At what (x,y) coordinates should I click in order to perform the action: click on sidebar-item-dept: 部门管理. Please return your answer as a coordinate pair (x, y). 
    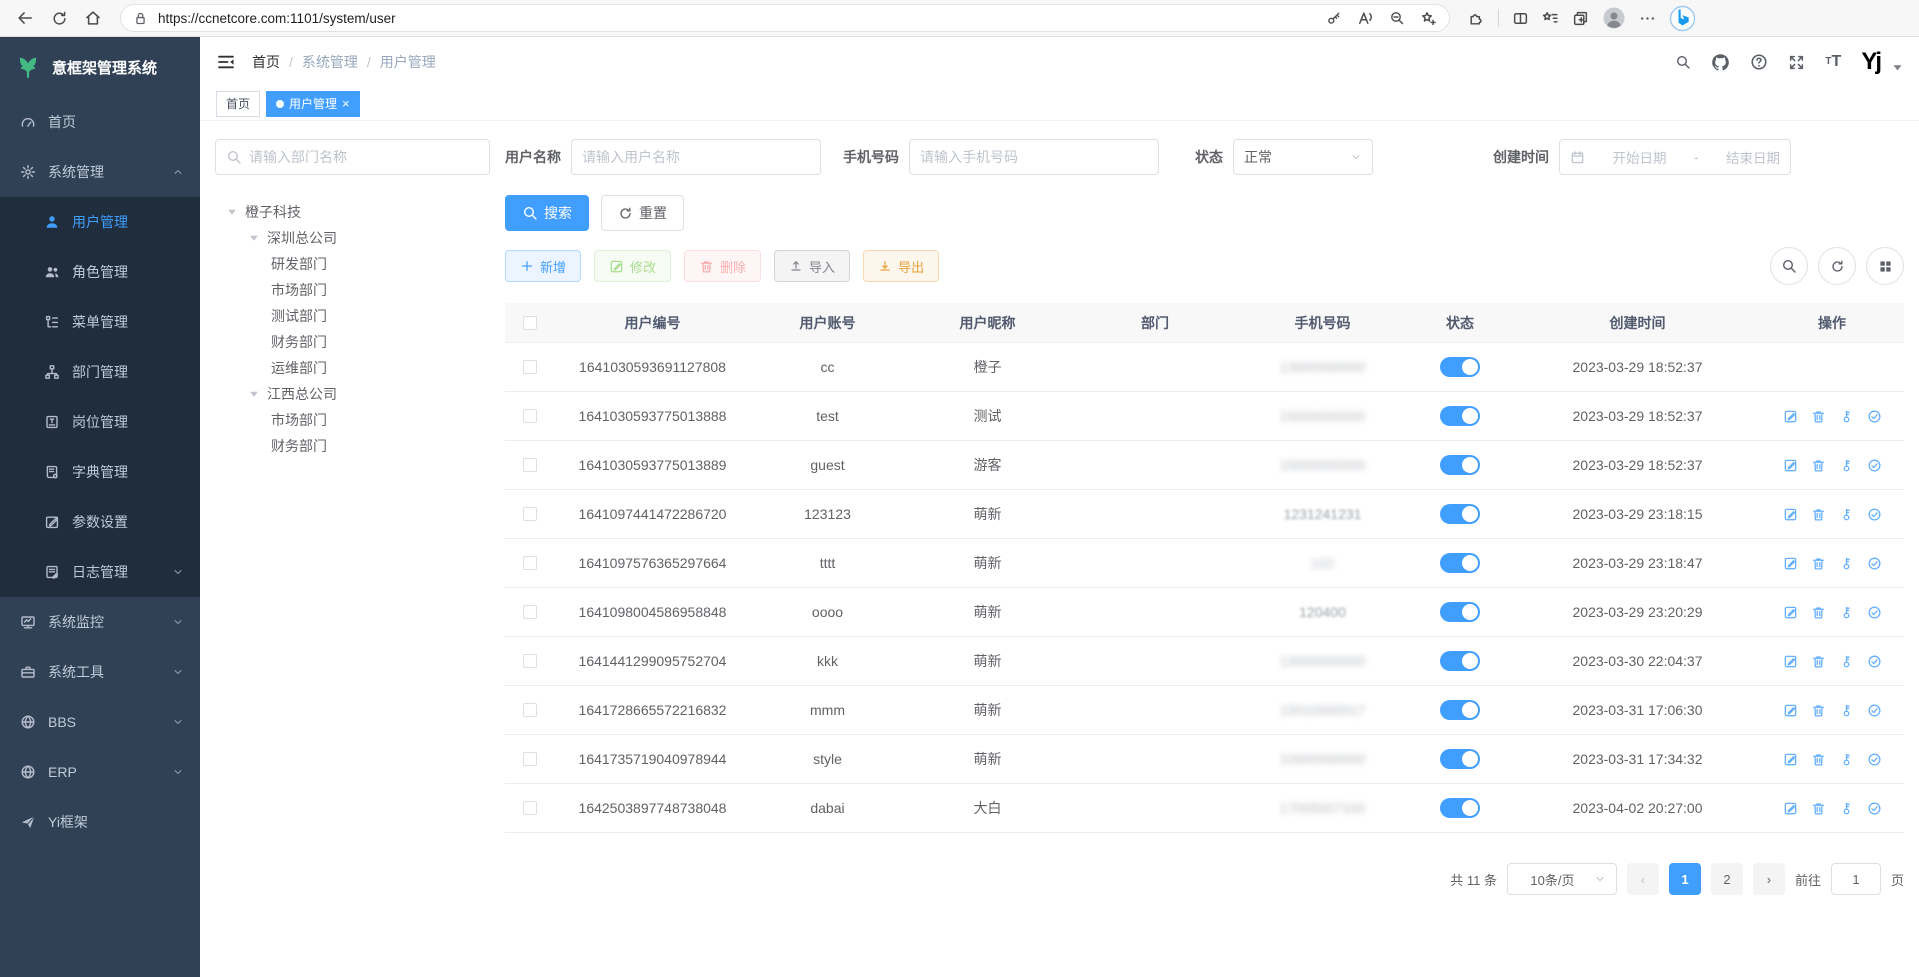
    Looking at the image, I should click on (100, 372).